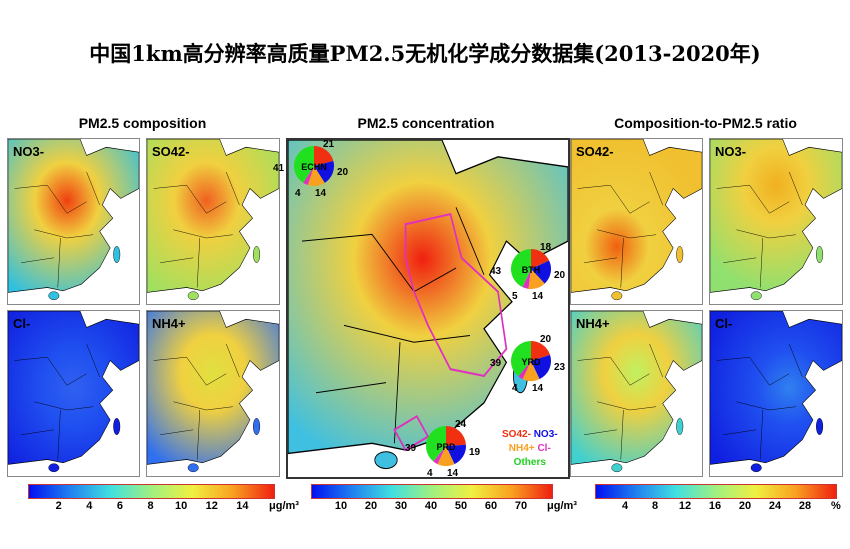 Image resolution: width=850 pixels, height=549 pixels. I want to click on pie-legend: SO42- NO3- NH4+ Cl- Others, so click(530, 449).